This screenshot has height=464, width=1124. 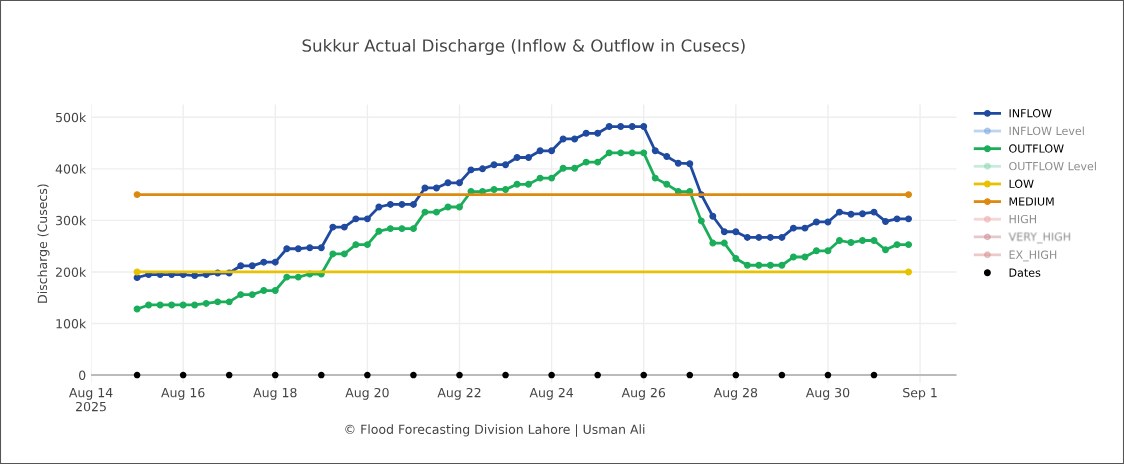 I want to click on legend-label: VERY_HIGH, so click(x=1039, y=238).